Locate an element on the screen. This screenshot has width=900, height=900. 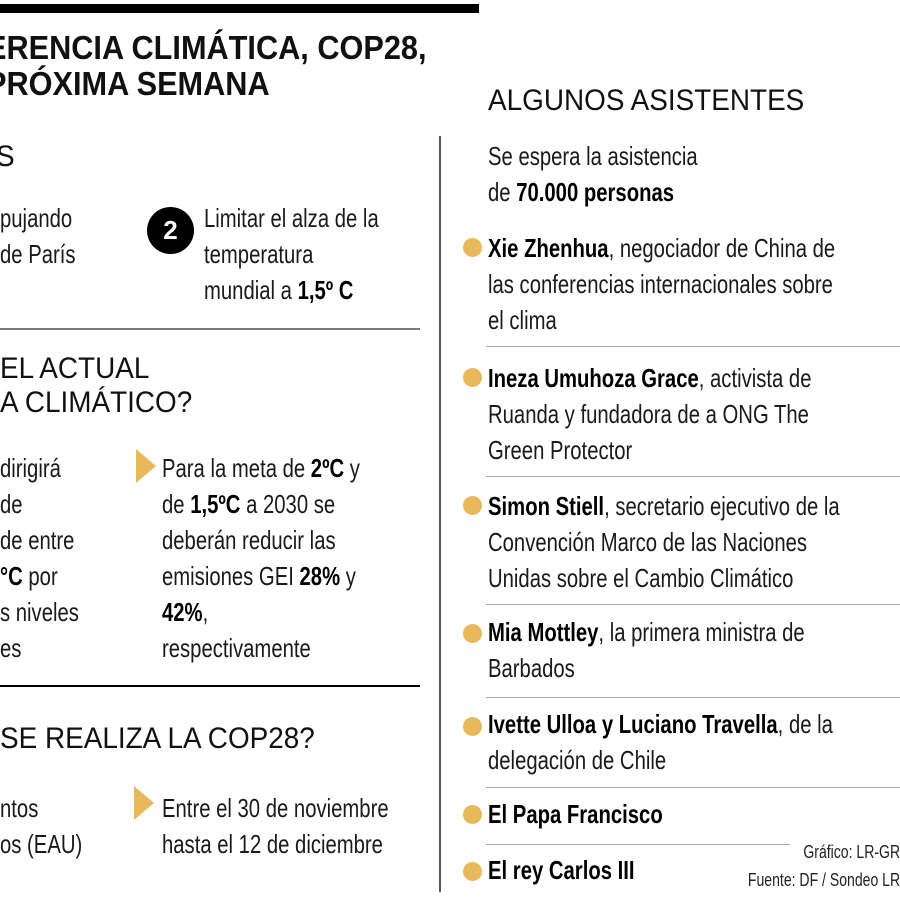
credit-graphic: Gráfico: LR-GR is located at coordinates (851, 852).